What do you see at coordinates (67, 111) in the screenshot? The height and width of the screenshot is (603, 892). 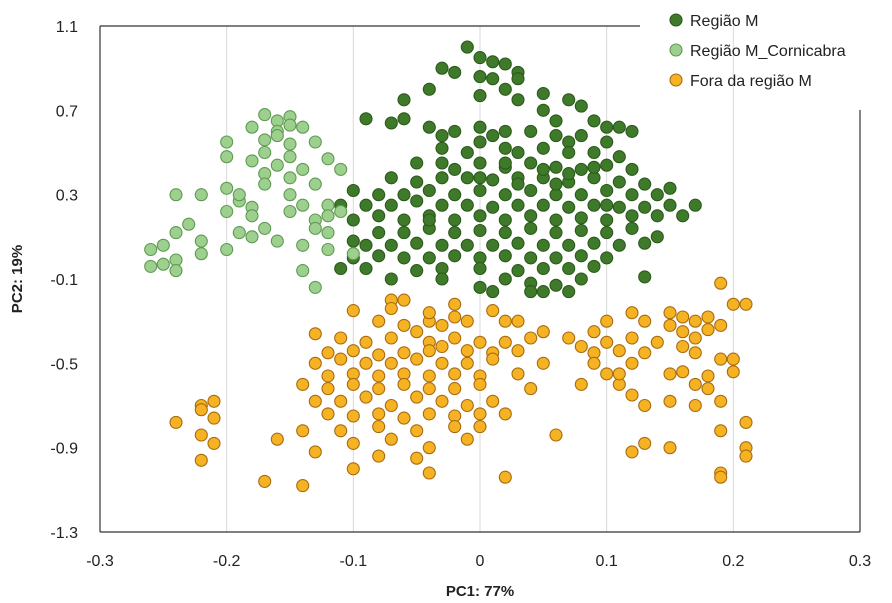 I see `y-tick-label: 0.7` at bounding box center [67, 111].